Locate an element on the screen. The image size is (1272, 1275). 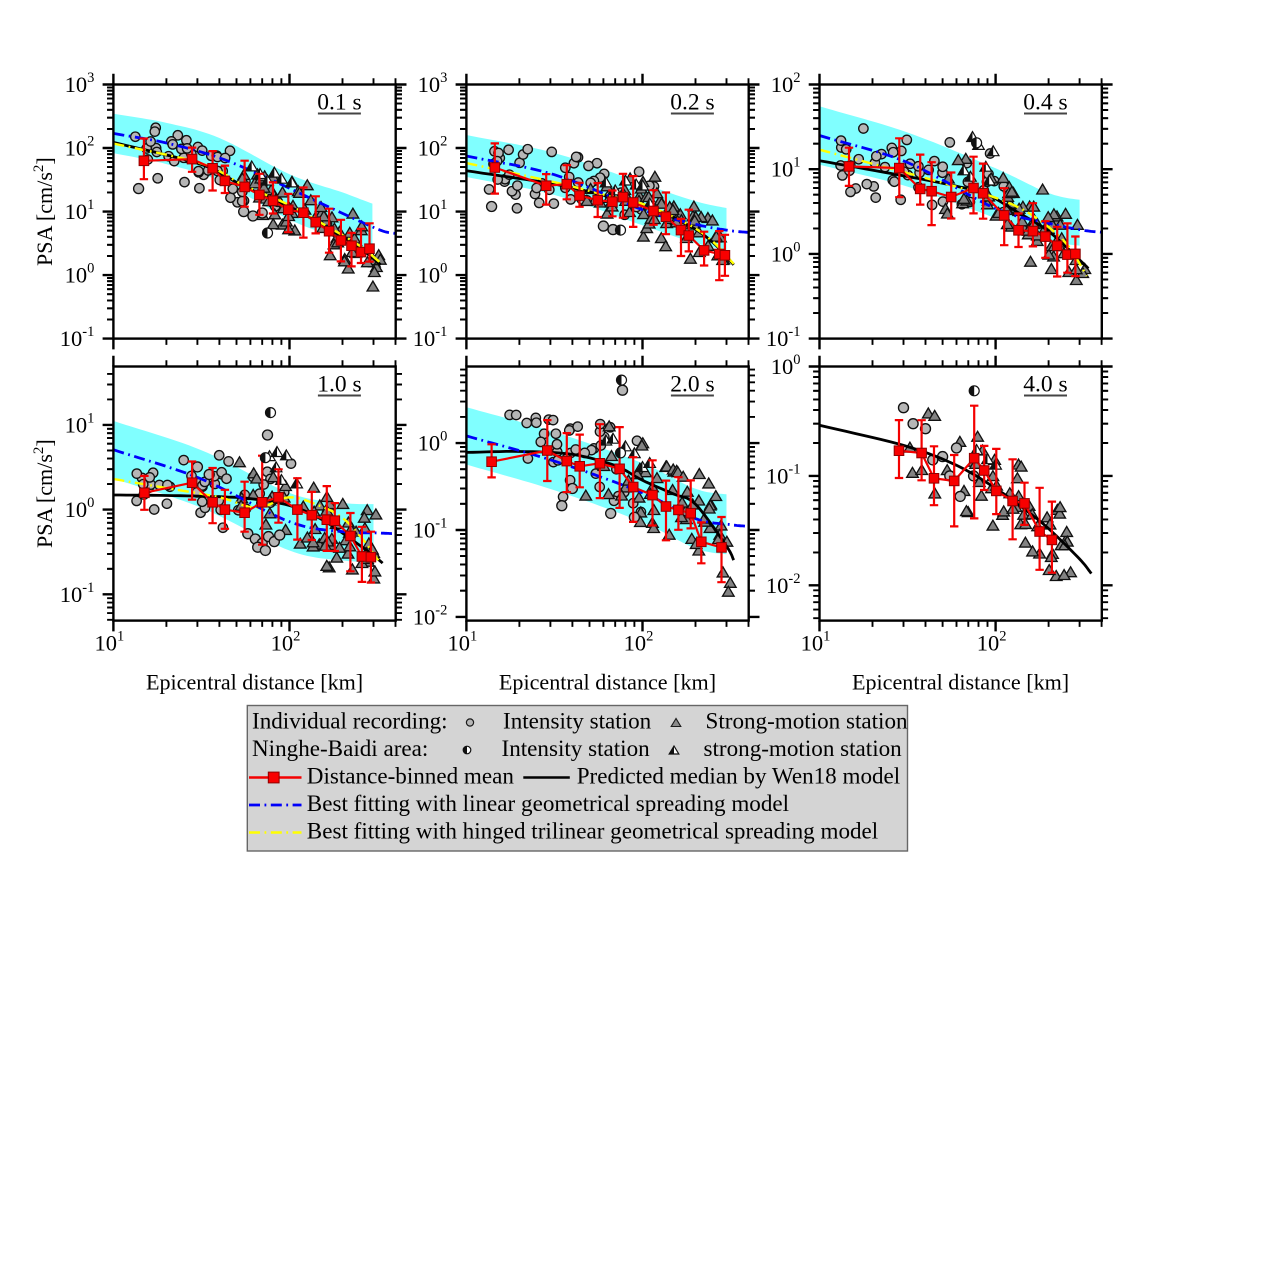
svg-text: 0.4 s is located at coordinates (1045, 103).